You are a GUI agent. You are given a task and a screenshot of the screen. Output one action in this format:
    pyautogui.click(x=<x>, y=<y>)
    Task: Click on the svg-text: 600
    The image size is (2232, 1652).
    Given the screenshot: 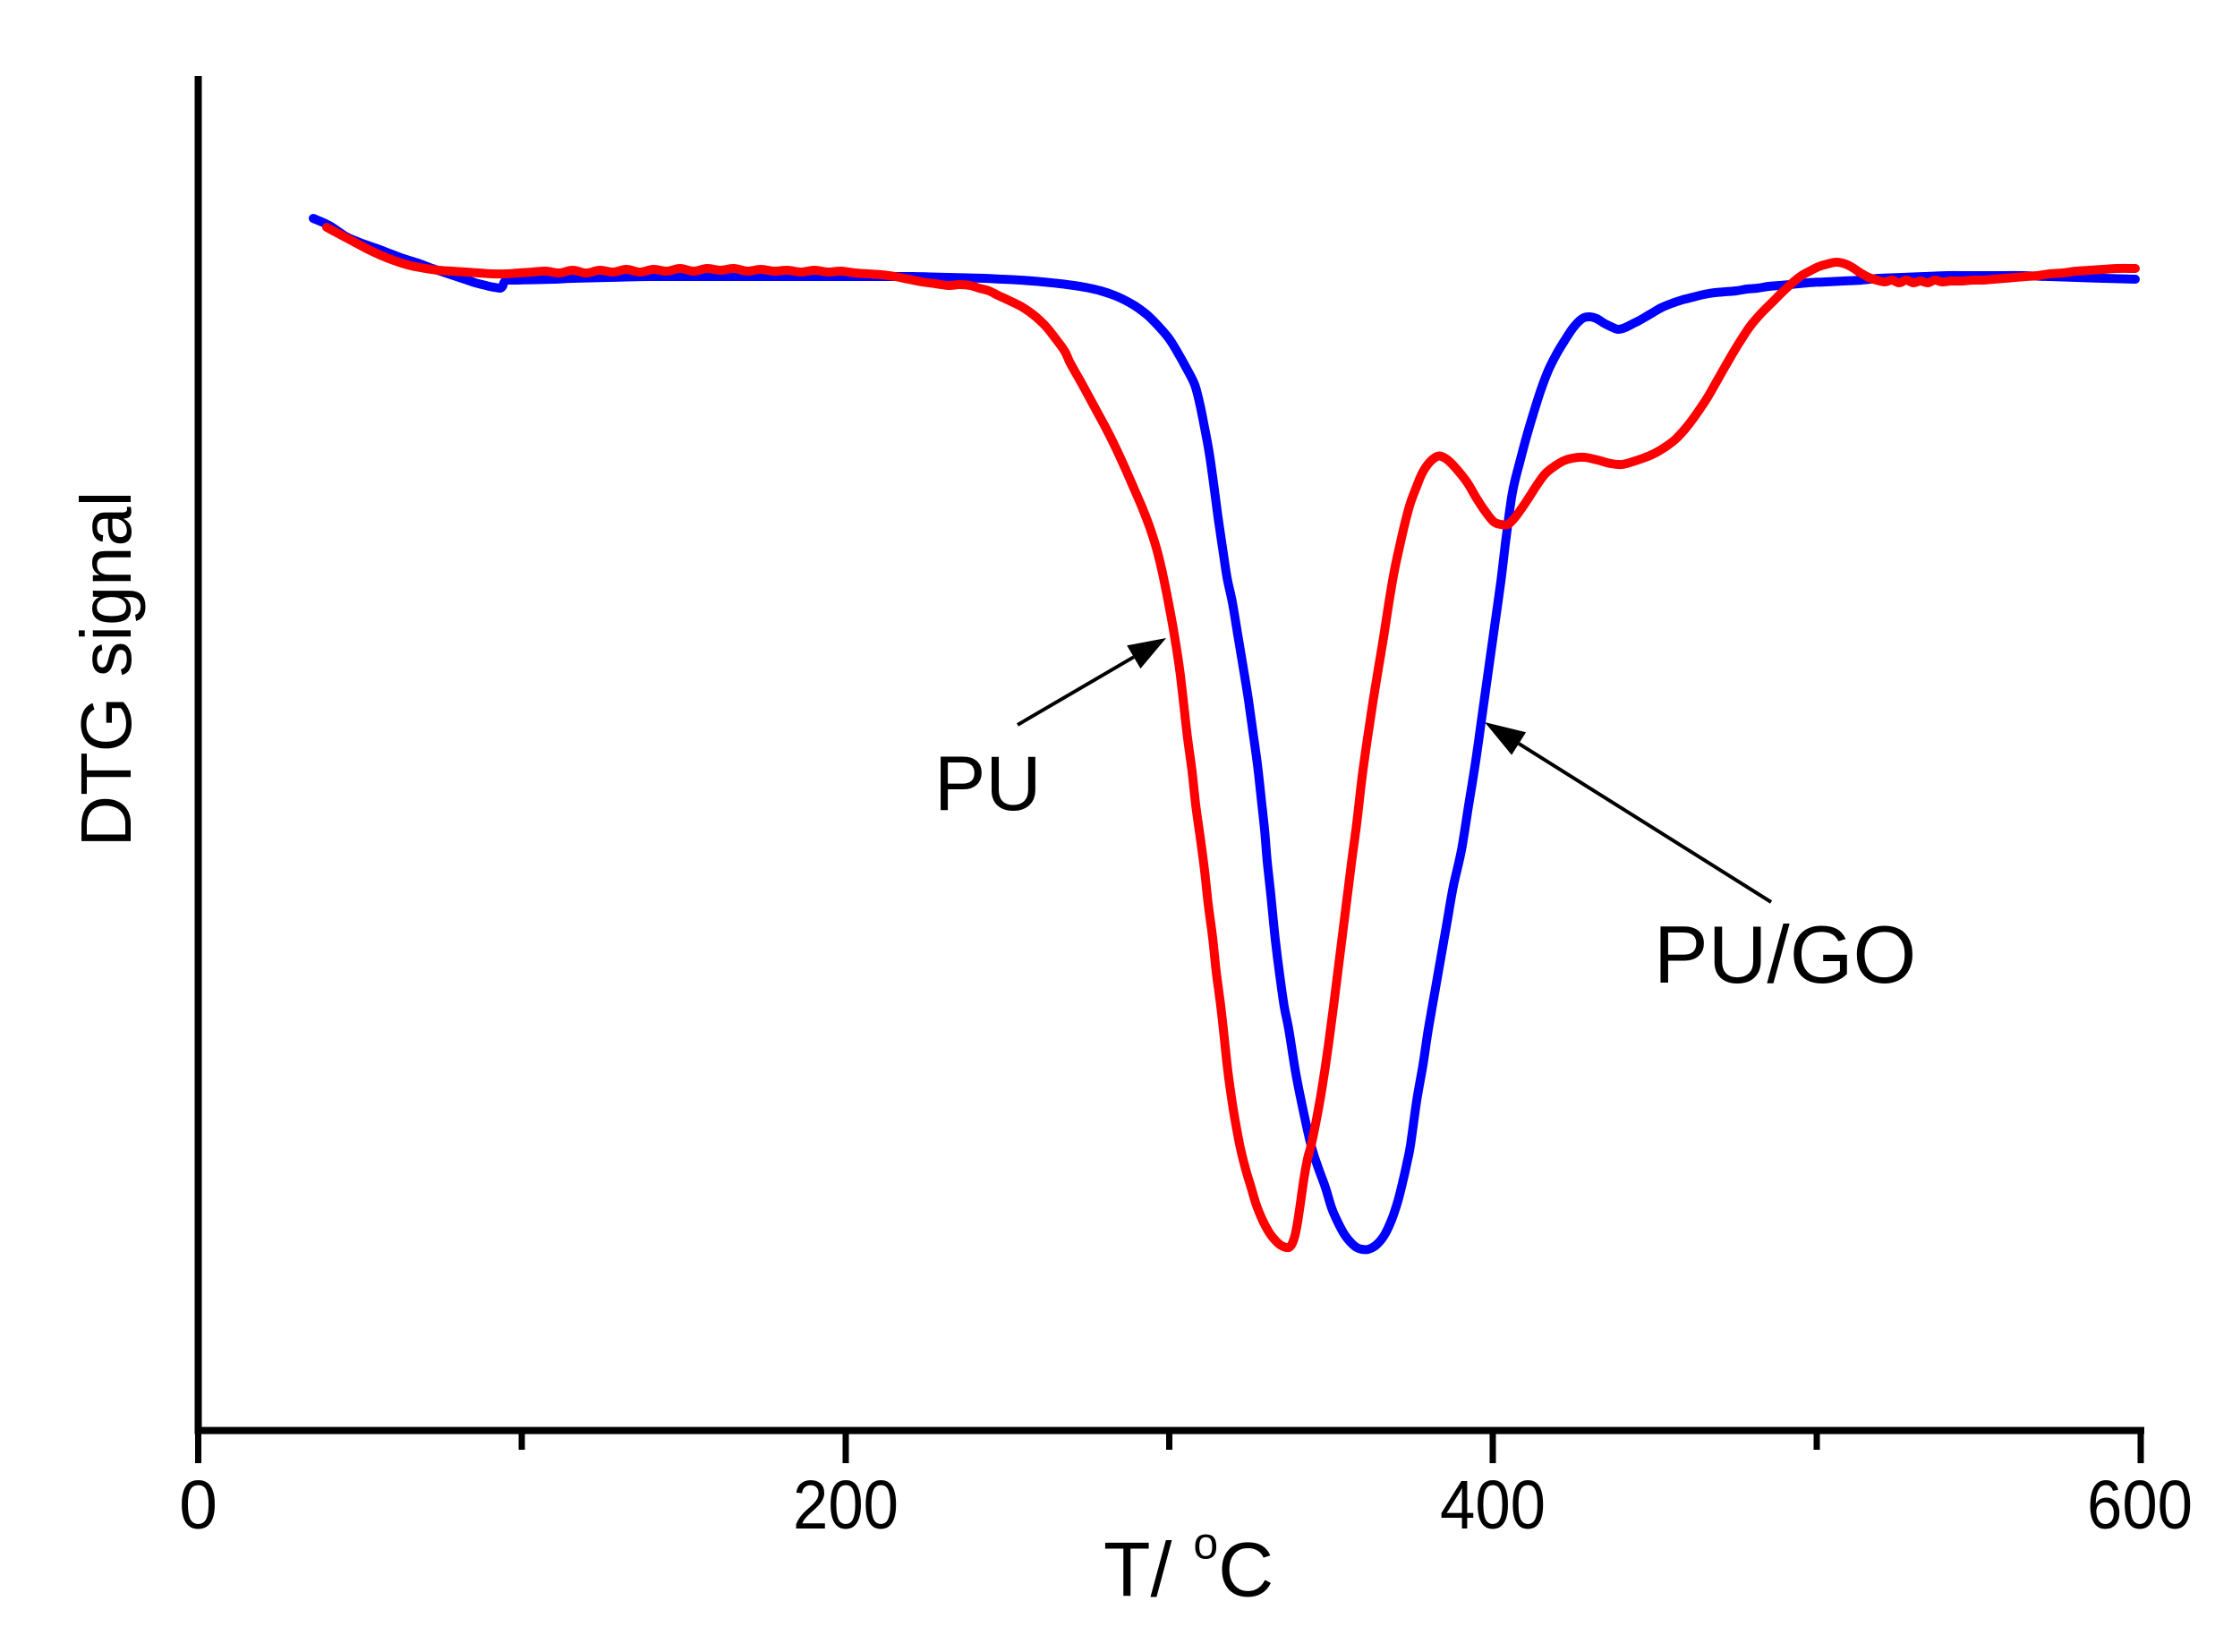 What is the action you would take?
    pyautogui.click(x=2140, y=1505)
    